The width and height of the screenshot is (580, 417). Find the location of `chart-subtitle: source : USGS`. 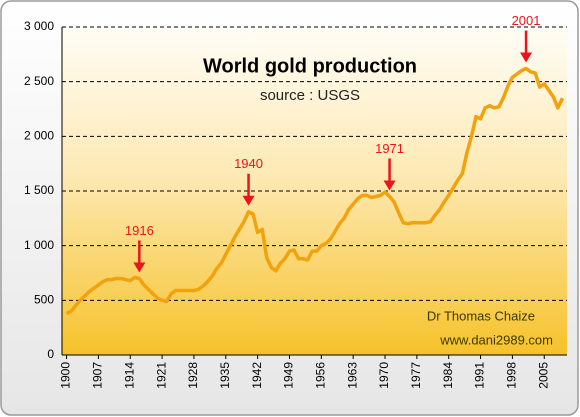

chart-subtitle: source : USGS is located at coordinates (310, 95).